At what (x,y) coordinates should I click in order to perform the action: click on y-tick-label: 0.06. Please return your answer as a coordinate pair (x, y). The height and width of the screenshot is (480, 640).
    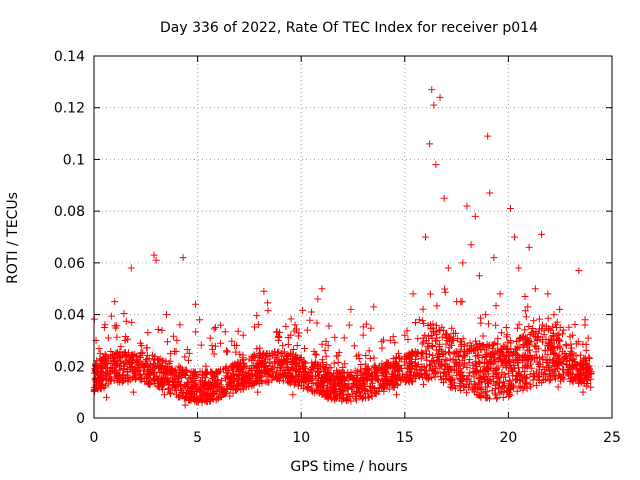
    Looking at the image, I should click on (69, 264).